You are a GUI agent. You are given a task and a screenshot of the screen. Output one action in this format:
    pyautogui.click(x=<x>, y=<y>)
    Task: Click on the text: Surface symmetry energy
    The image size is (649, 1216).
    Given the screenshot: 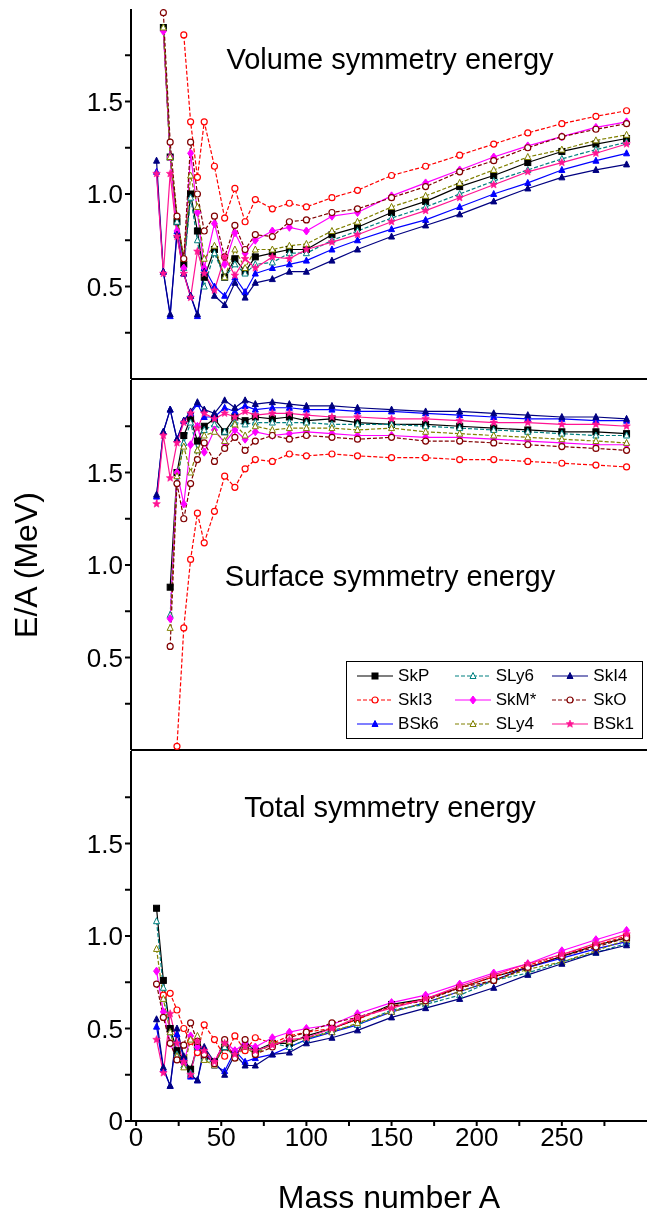 What is the action you would take?
    pyautogui.click(x=390, y=576)
    